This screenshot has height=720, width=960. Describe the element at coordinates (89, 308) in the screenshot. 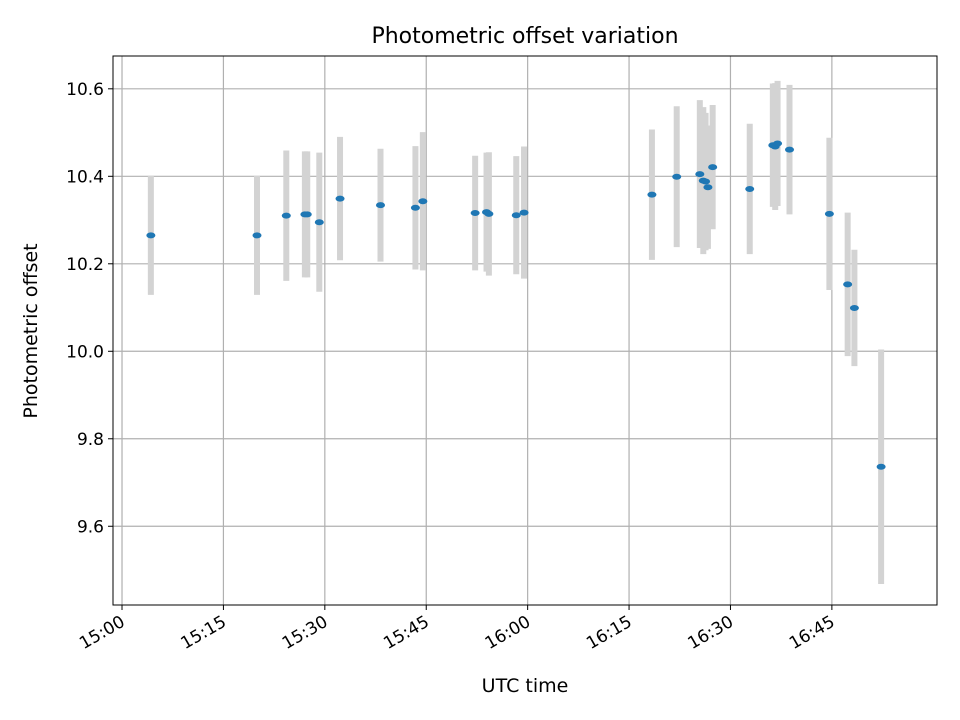

I see `y-axis-ticks: 9.6 9.8 10.0 10.2 10.4 10.6` at that location.